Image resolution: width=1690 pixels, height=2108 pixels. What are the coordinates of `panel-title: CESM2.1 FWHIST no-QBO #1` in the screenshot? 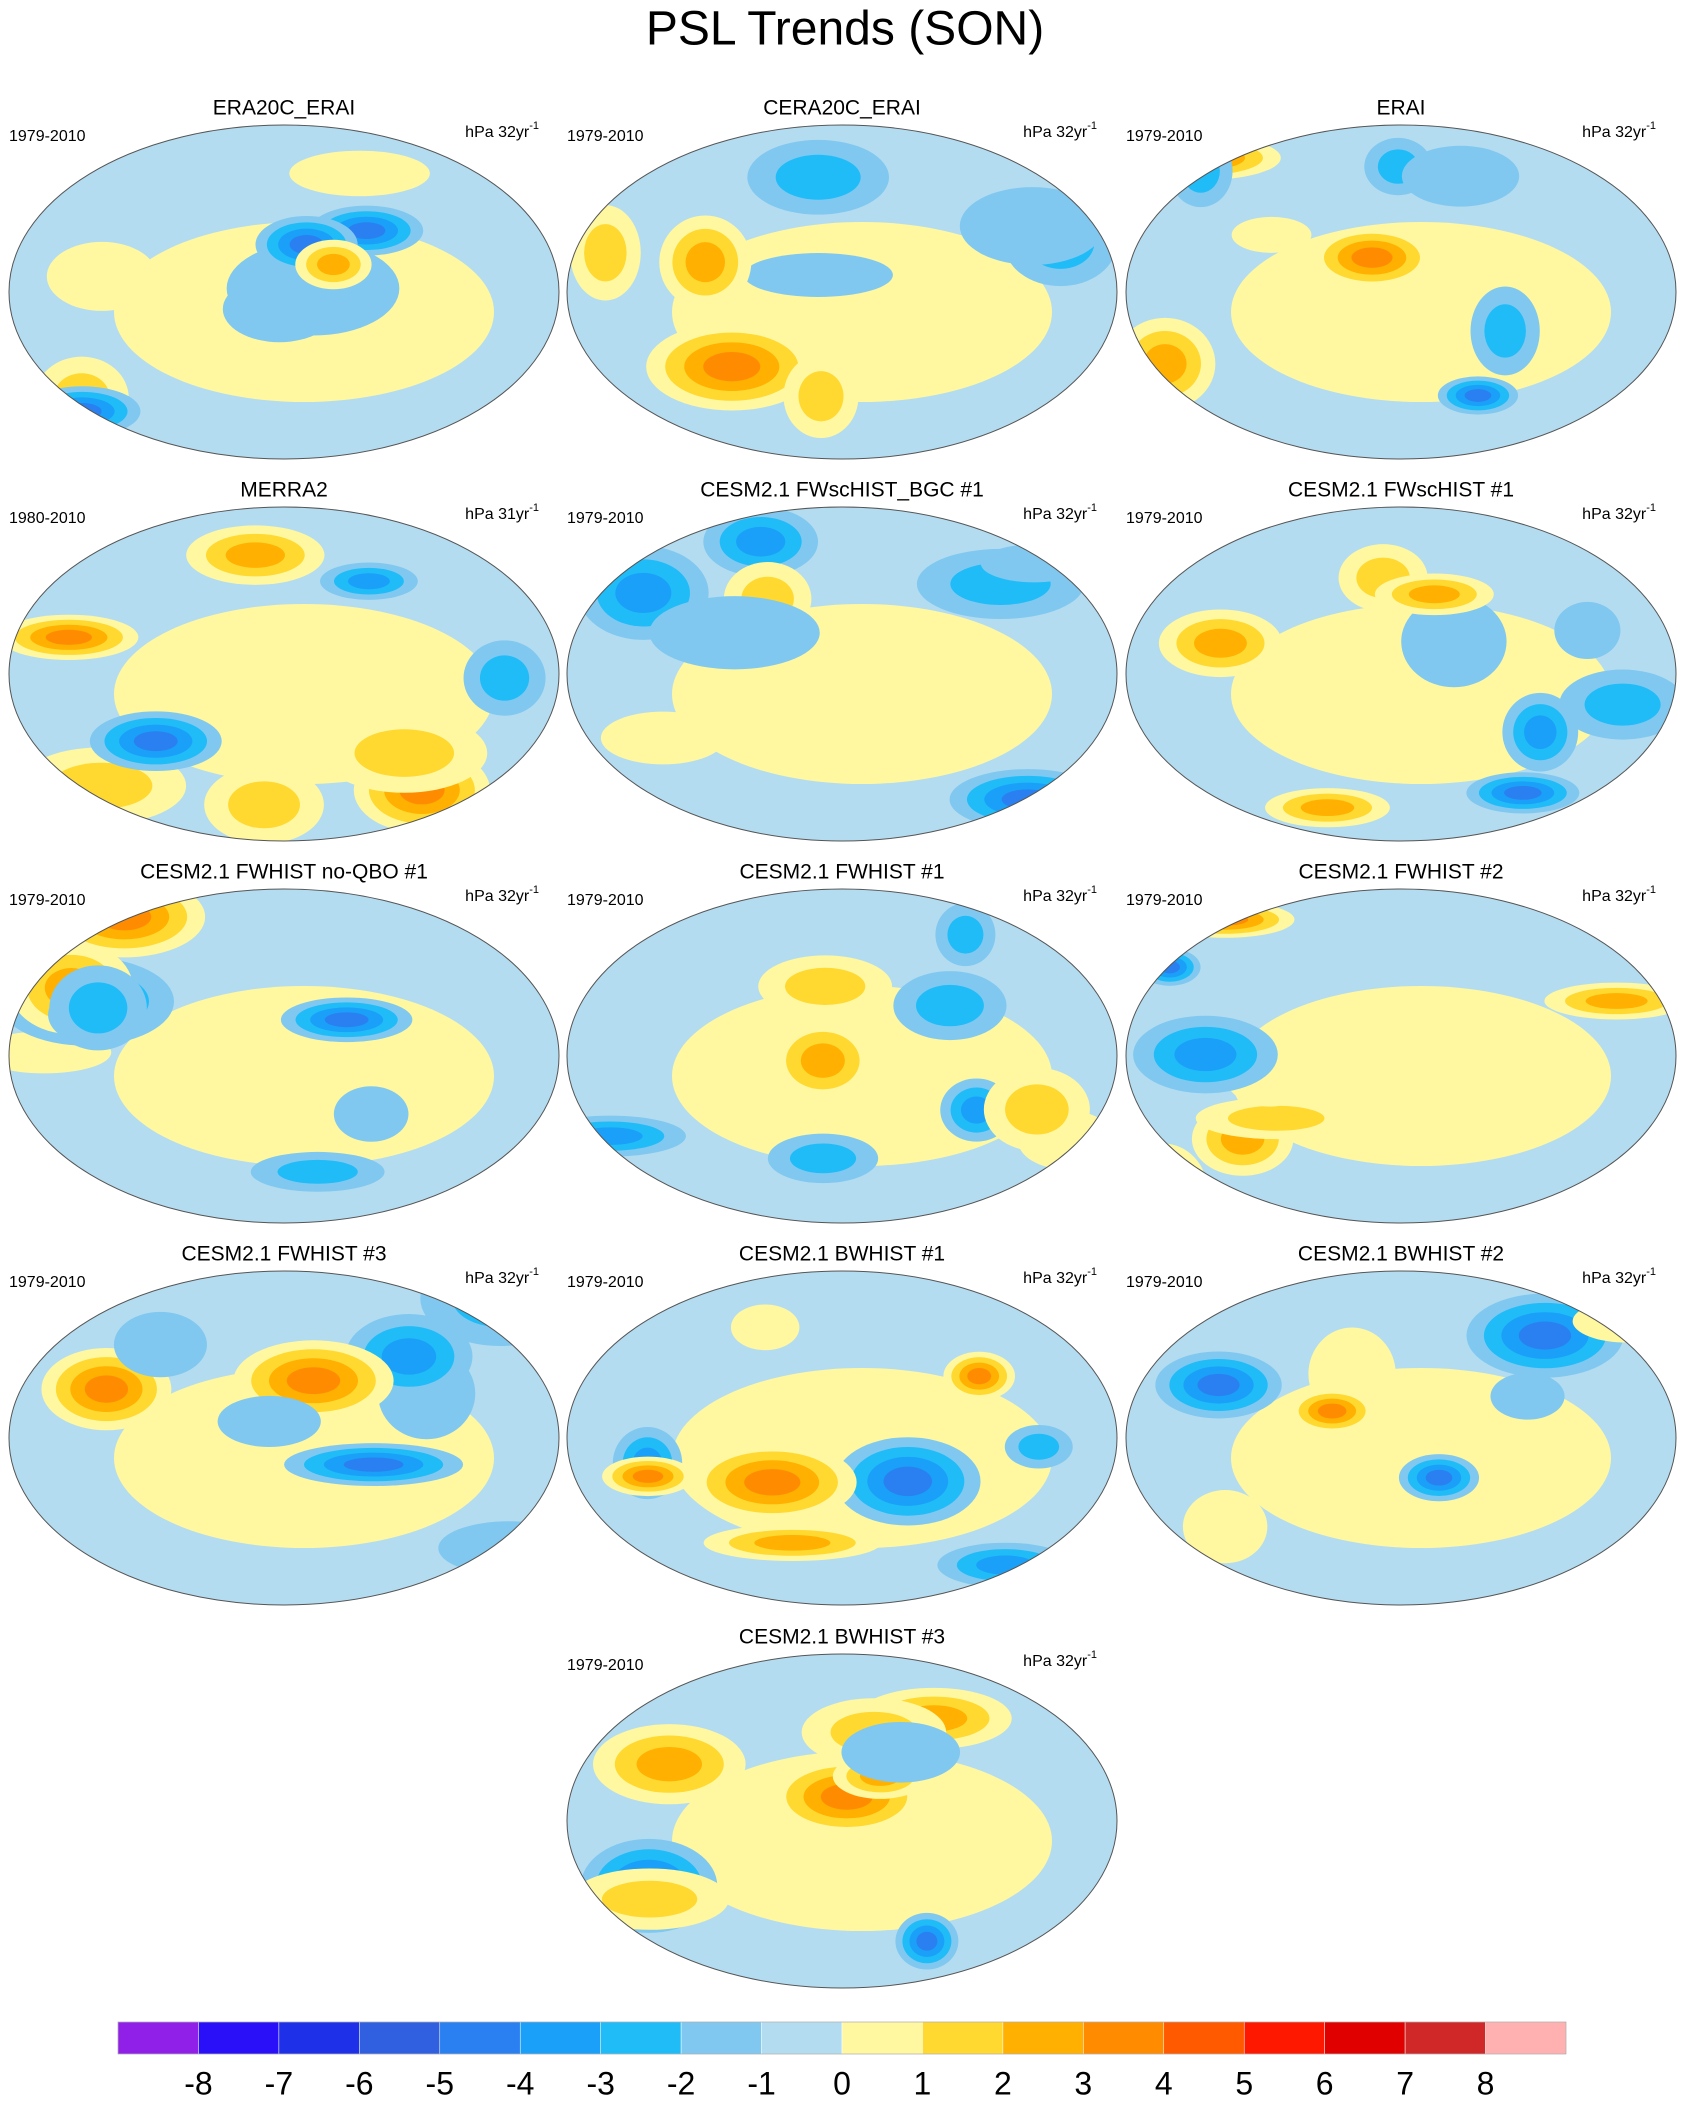 It's located at (284, 872).